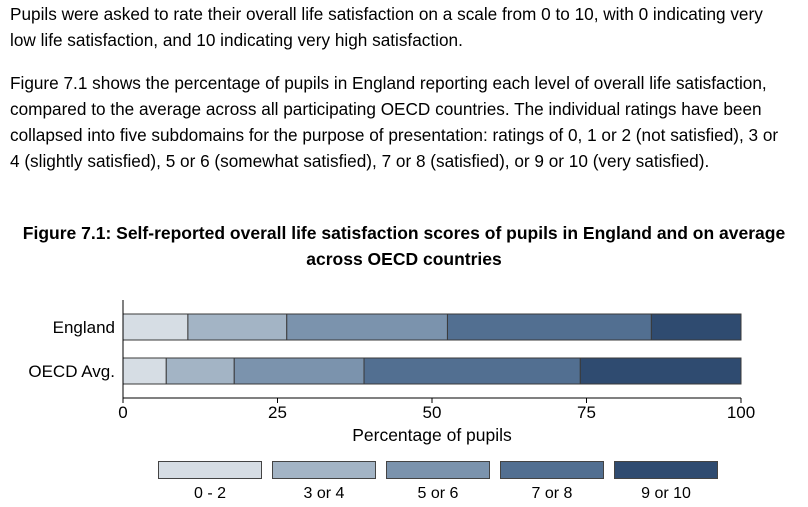  What do you see at coordinates (552, 482) in the screenshot?
I see `legend-item: 7 or 8` at bounding box center [552, 482].